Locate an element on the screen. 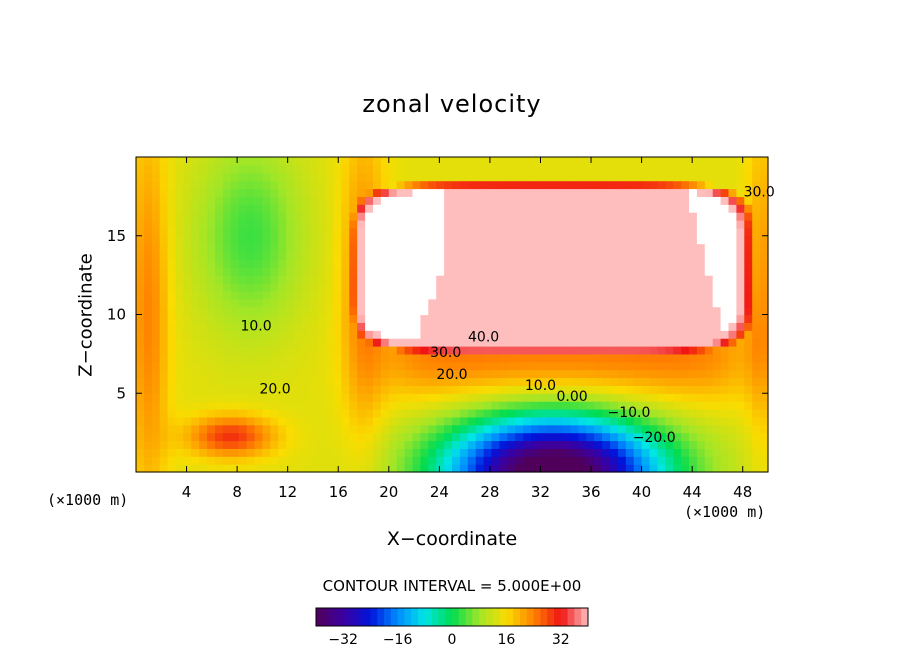  x-axis-label: X−coordinate is located at coordinates (452, 539).